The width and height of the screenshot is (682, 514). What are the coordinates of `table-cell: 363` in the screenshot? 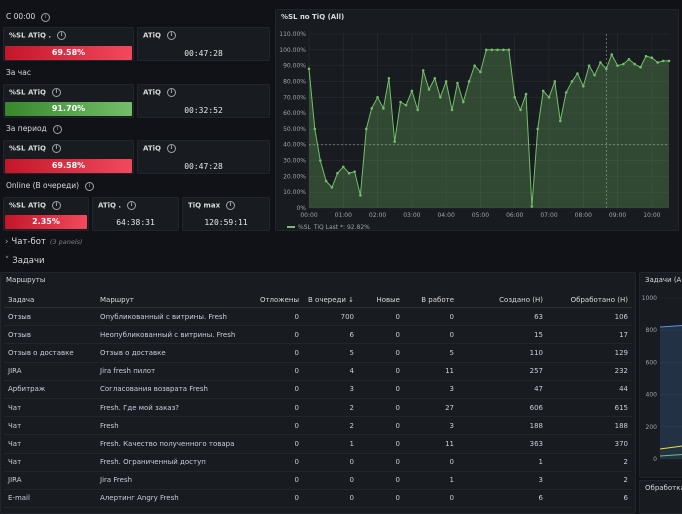 It's located at (502, 444).